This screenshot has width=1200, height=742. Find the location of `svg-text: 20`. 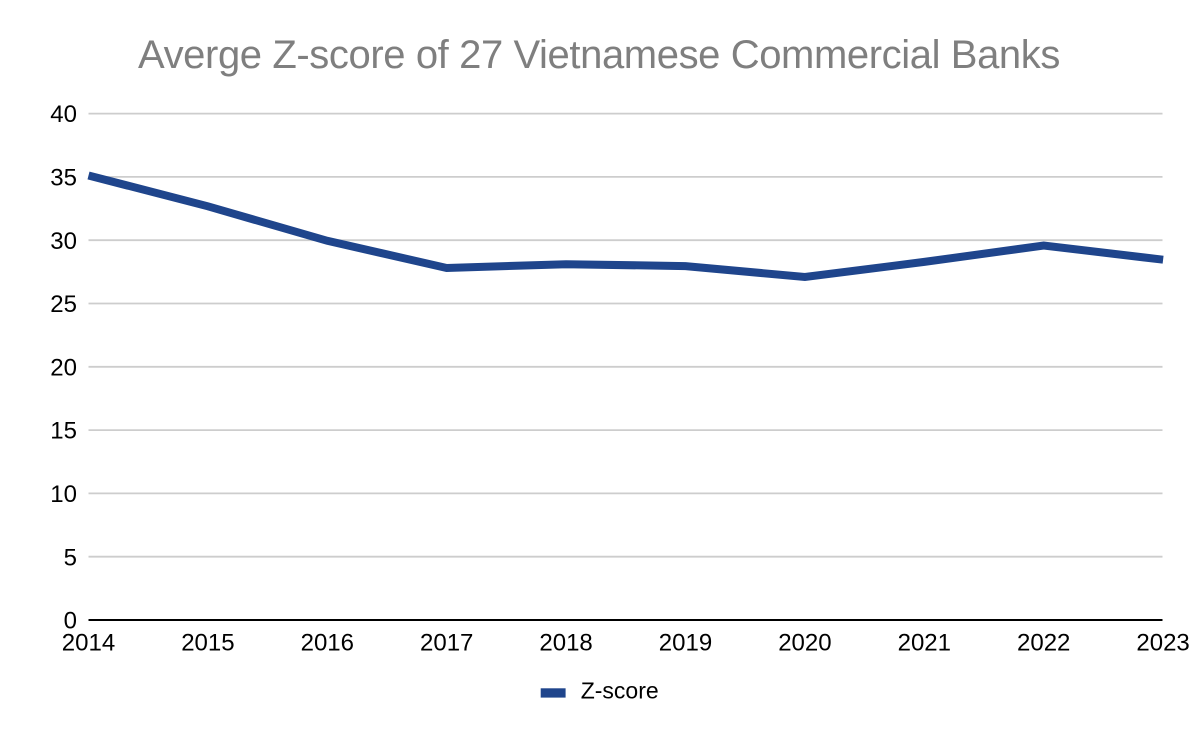

svg-text: 20 is located at coordinates (63, 367).